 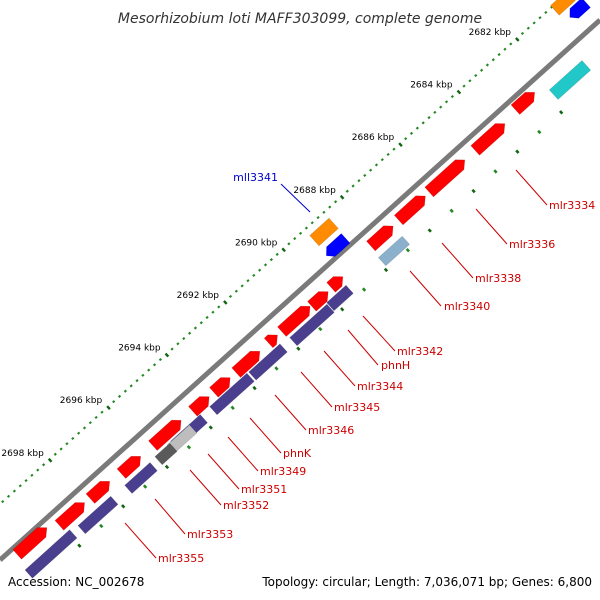 What do you see at coordinates (210, 534) in the screenshot?
I see `gene-label-mlr3353: mlr3353` at bounding box center [210, 534].